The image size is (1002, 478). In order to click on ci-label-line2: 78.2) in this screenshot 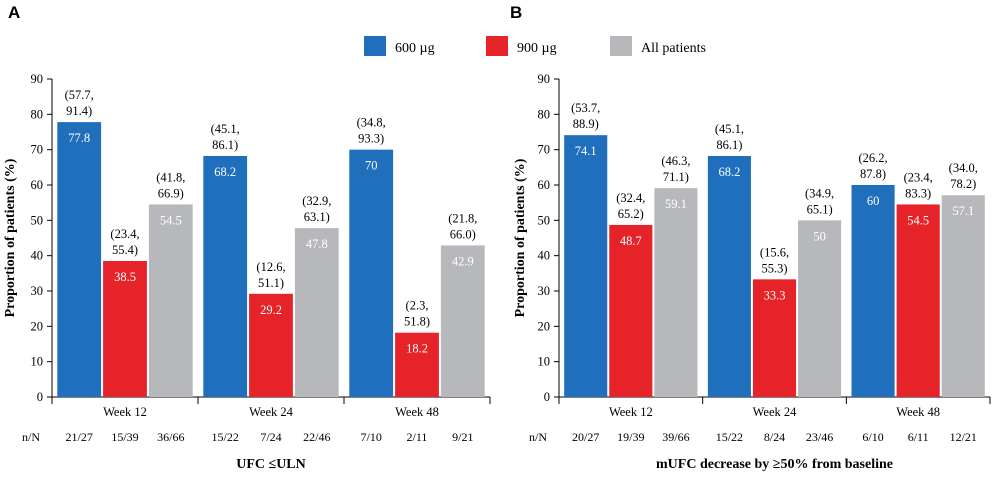, I will do `click(963, 184)`.